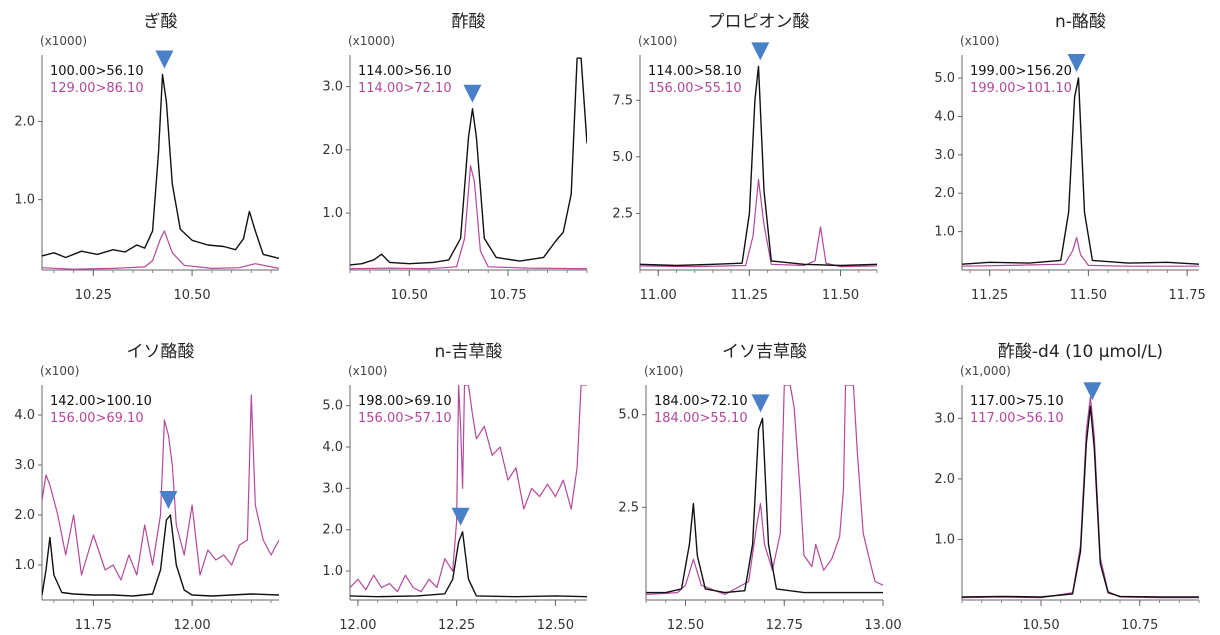 This screenshot has width=1220, height=635. I want to click on chart-title: ぎ酸, so click(161, 22).